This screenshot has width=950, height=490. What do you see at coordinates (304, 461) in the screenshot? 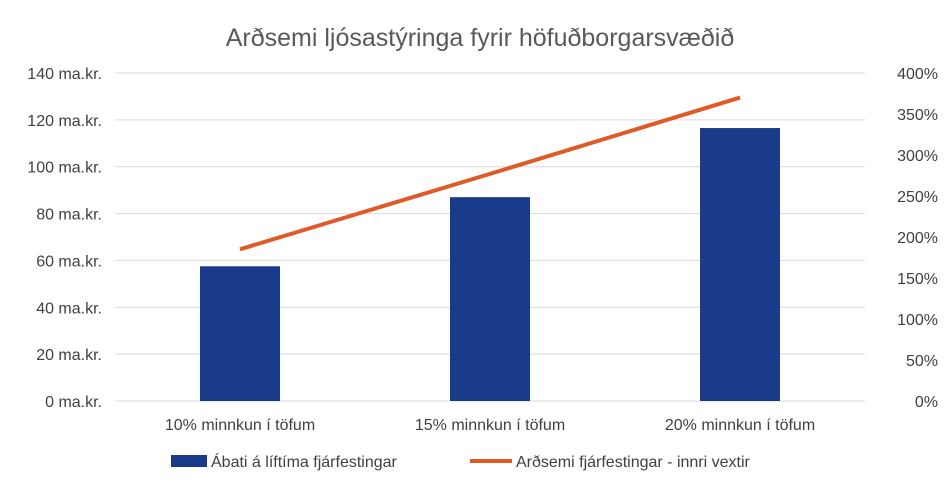
I see `legend-bar-label: Ábati á líftíma fjárfestingar` at bounding box center [304, 461].